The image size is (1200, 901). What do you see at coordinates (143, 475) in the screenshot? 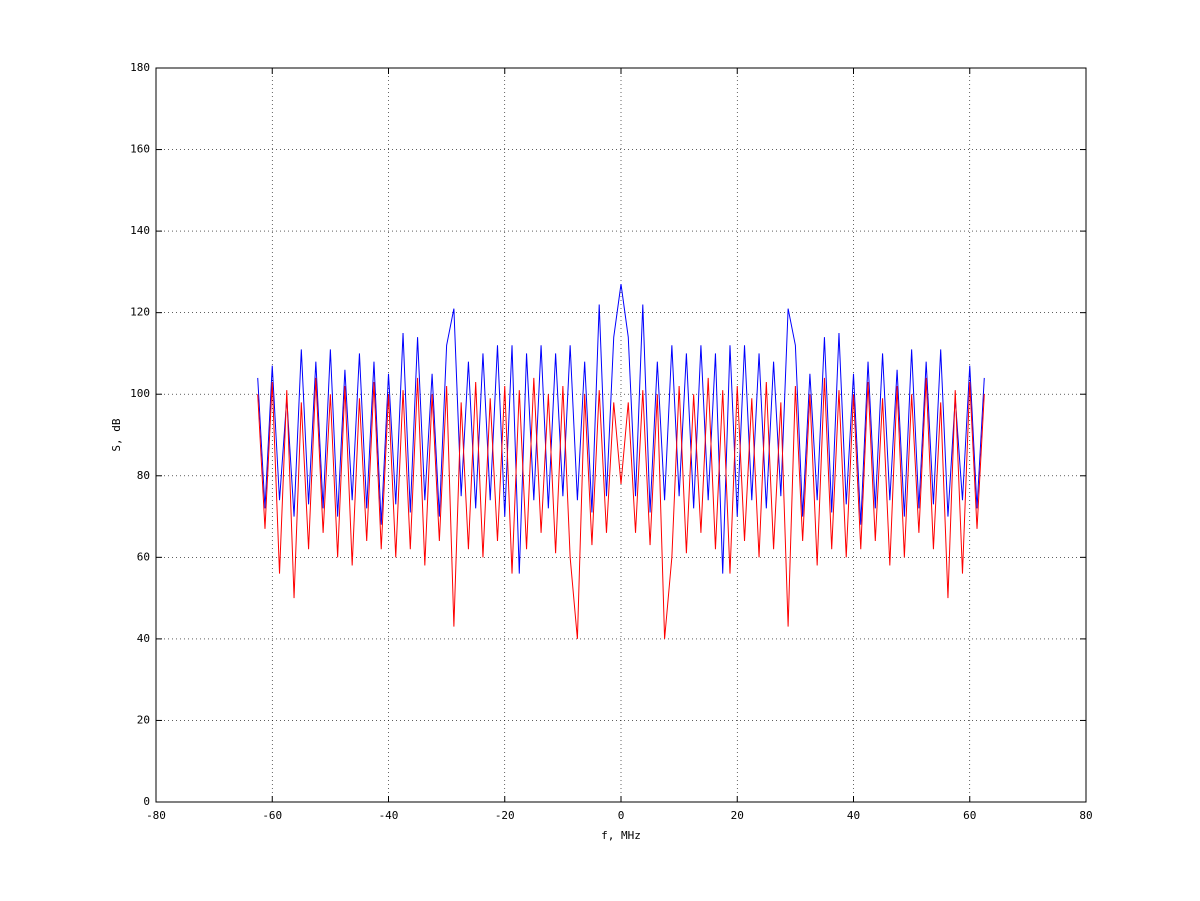
I see `y-tick-label: 80` at bounding box center [143, 475].